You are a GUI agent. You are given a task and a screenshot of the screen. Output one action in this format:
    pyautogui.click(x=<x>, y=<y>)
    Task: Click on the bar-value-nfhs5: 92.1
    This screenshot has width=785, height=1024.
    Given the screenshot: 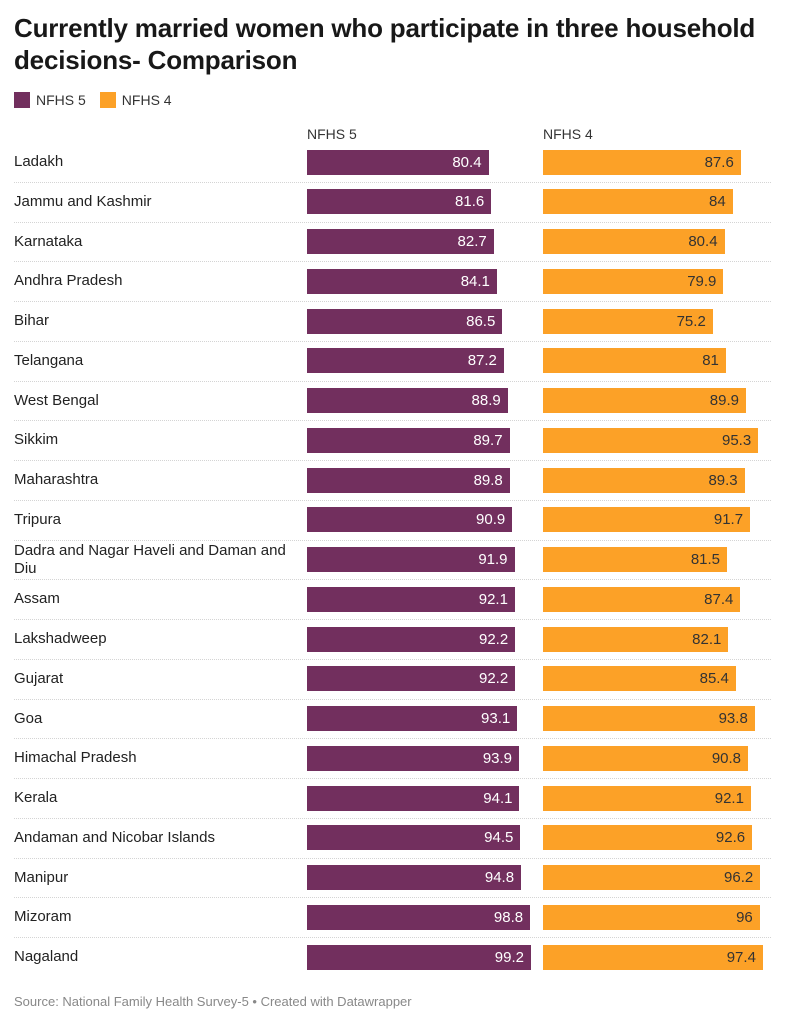 What is the action you would take?
    pyautogui.click(x=493, y=599)
    